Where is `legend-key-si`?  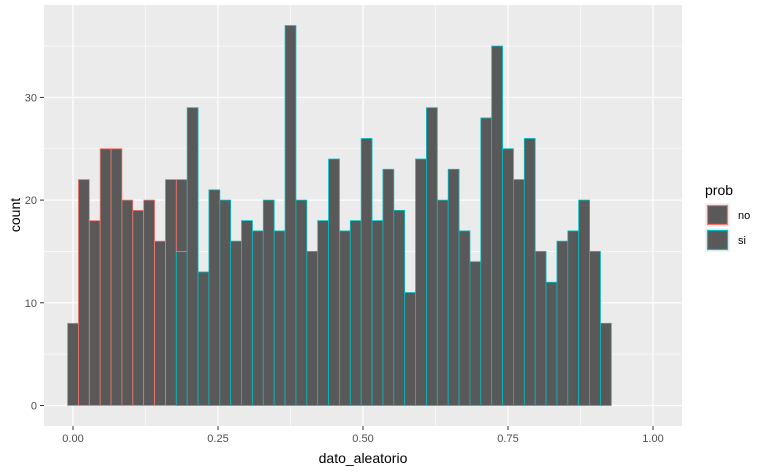
legend-key-si is located at coordinates (717, 240).